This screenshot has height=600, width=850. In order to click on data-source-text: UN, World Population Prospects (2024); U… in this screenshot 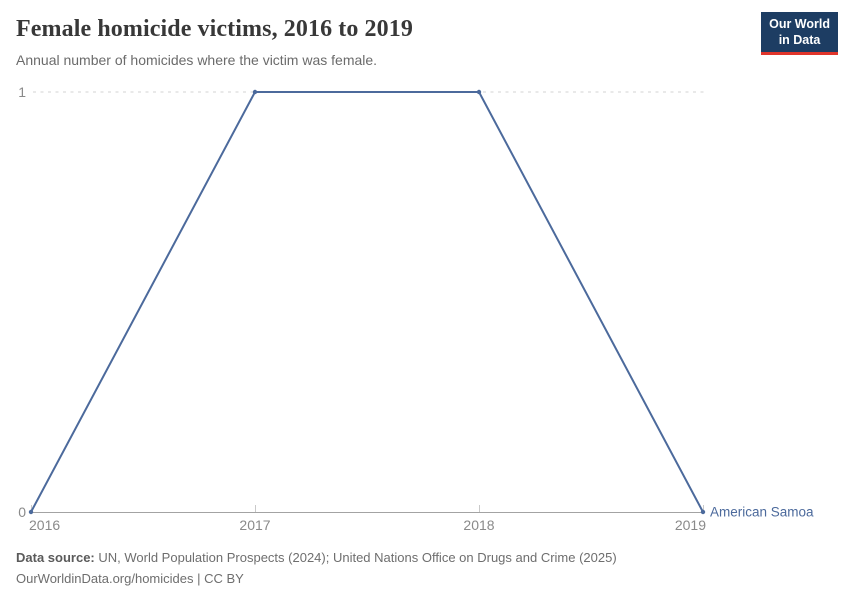, I will do `click(355, 557)`.